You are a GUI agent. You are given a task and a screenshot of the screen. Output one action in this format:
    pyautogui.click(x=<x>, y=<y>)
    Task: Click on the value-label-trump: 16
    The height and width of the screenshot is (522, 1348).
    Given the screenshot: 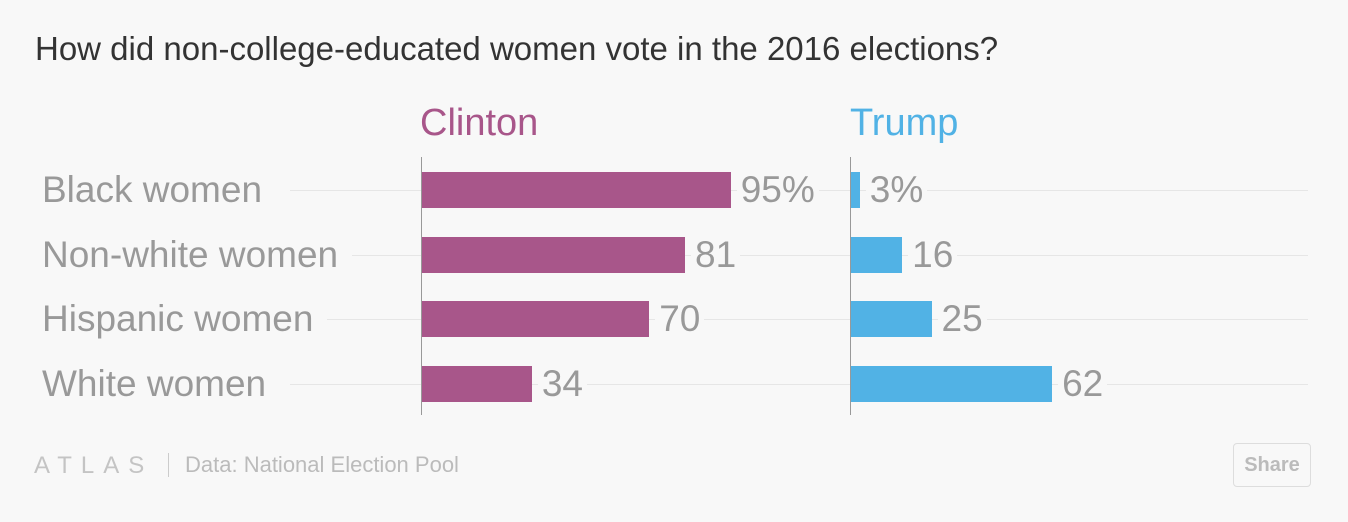 What is the action you would take?
    pyautogui.click(x=933, y=255)
    